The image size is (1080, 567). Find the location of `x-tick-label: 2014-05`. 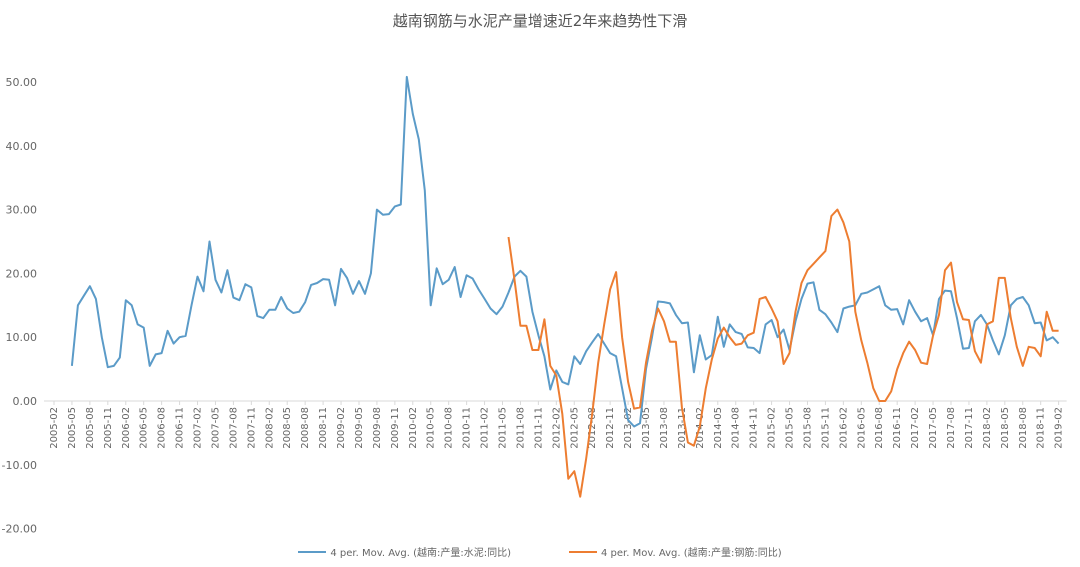

x-tick-label: 2014-05 is located at coordinates (718, 428).